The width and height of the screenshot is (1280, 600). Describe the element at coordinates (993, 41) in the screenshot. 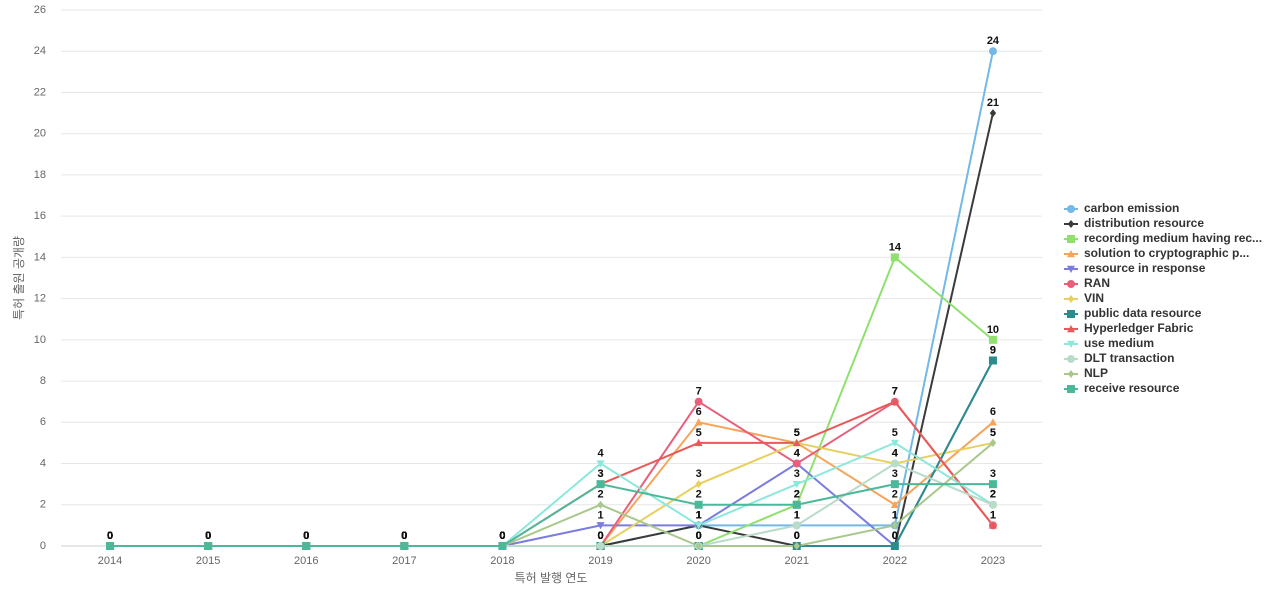

I see `data-label: 24` at that location.